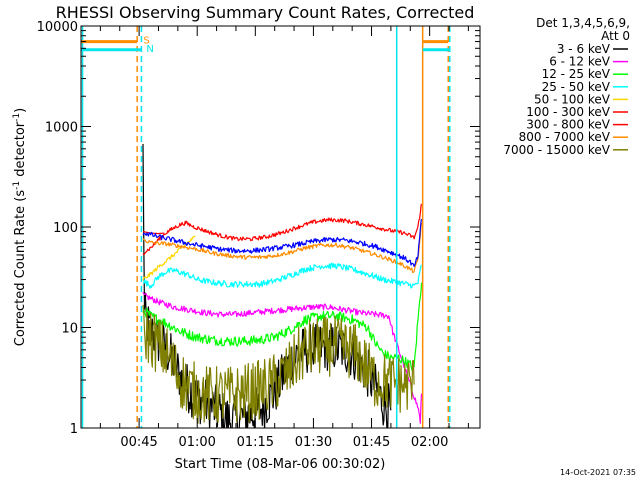  What do you see at coordinates (576, 87) in the screenshot?
I see `legend-label: 25 - 50 keV` at bounding box center [576, 87].